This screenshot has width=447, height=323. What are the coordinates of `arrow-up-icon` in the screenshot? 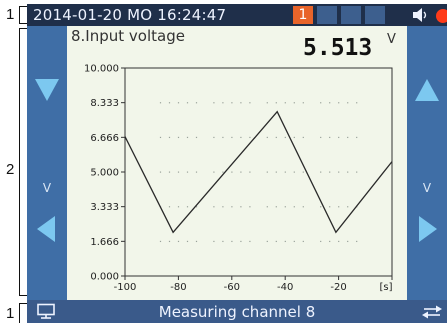 It's located at (427, 91).